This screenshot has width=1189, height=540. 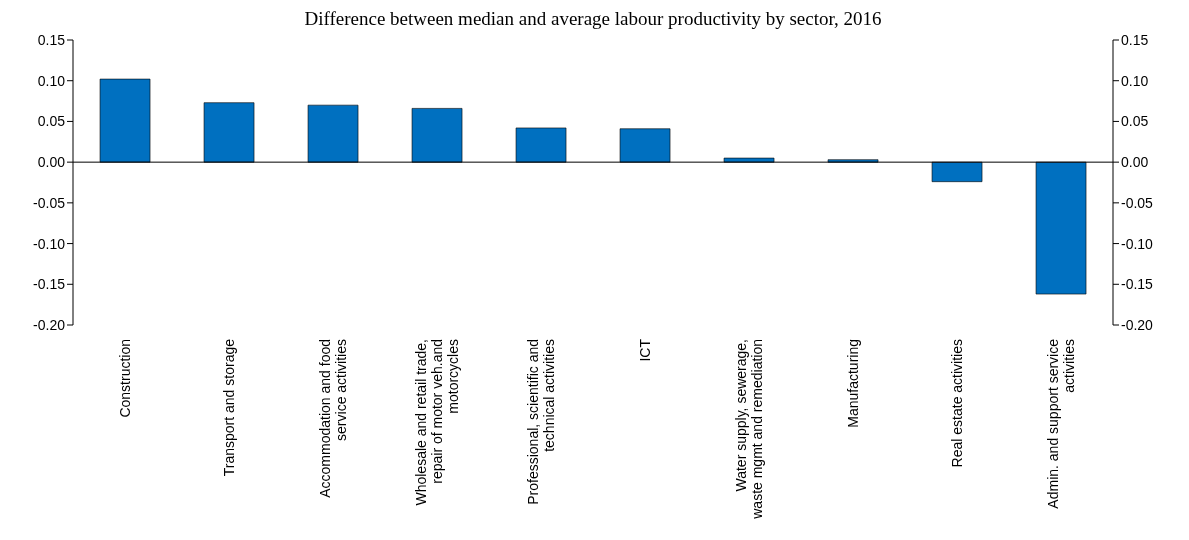 I want to click on y2-tick-label: -0.20, so click(x=1137, y=324).